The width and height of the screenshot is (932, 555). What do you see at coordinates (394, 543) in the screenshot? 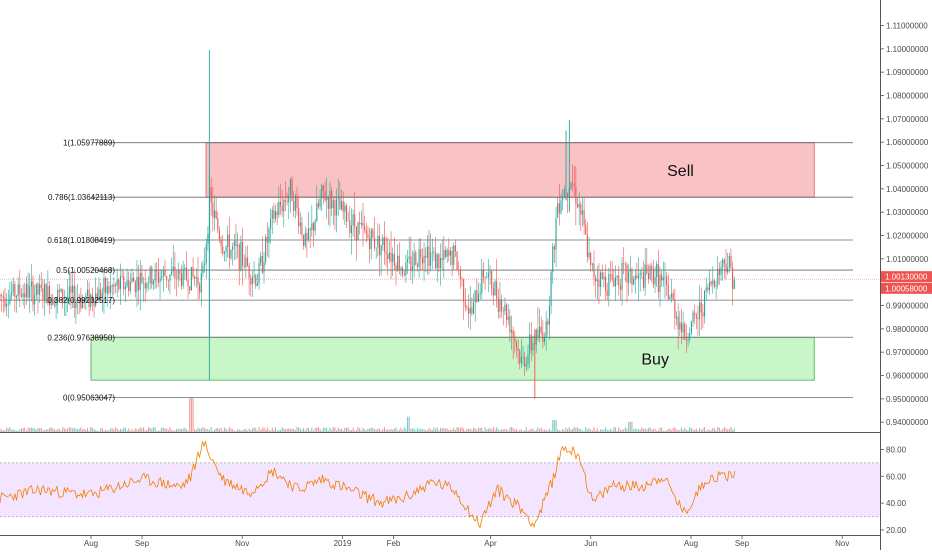
I see `time-tick-label: Feb` at bounding box center [394, 543].